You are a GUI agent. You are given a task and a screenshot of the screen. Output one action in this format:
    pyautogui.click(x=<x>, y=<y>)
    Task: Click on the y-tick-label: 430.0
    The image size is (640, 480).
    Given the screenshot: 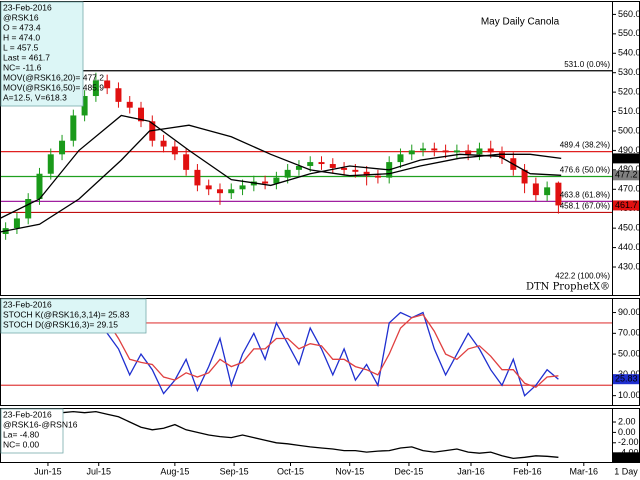 What is the action you would take?
    pyautogui.click(x=629, y=266)
    